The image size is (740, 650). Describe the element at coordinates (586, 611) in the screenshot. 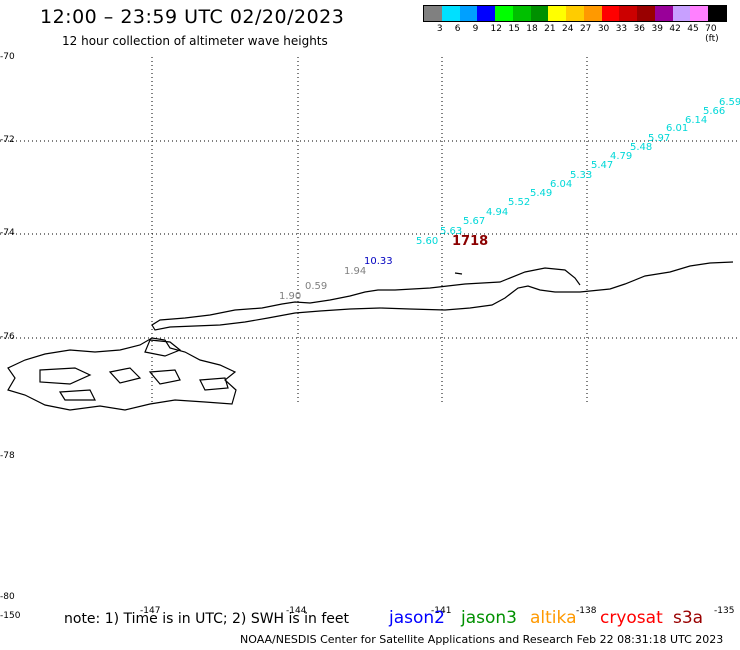

I see `lon-label-138: -138` at that location.